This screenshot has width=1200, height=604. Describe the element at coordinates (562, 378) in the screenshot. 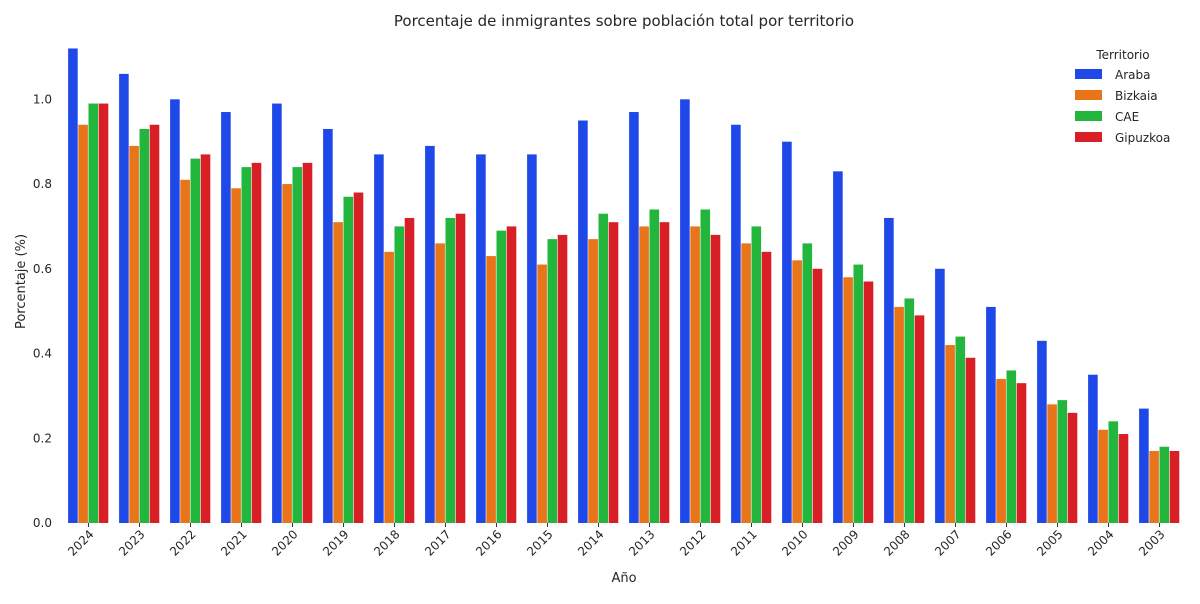

I see `bar-gipuzkoa-2015` at that location.